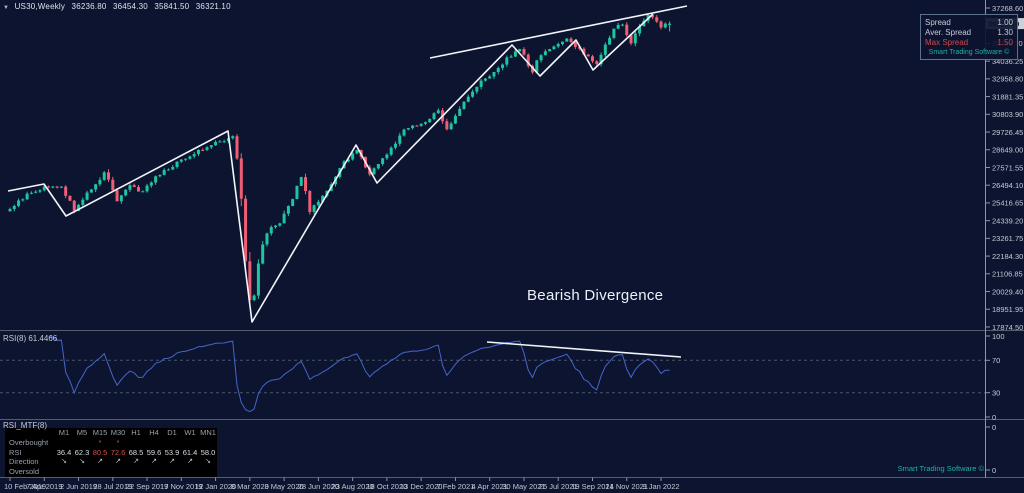 This screenshot has height=493, width=1024. What do you see at coordinates (118, 452) in the screenshot?
I see `mtf-rsi-cell: 72.6` at bounding box center [118, 452].